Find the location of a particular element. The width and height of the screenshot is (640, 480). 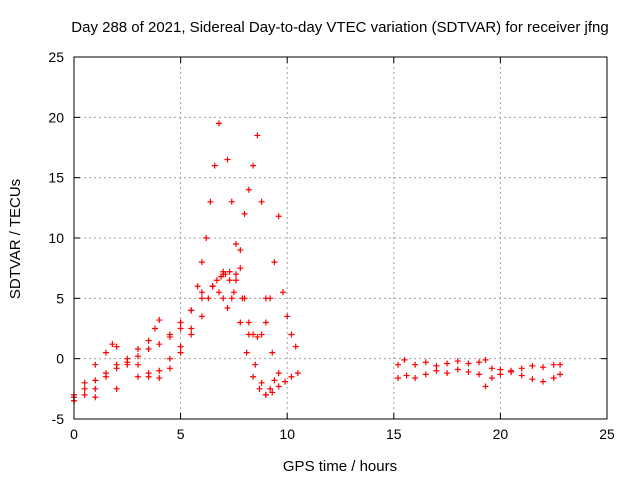

x-tick-label: 10 is located at coordinates (287, 434).